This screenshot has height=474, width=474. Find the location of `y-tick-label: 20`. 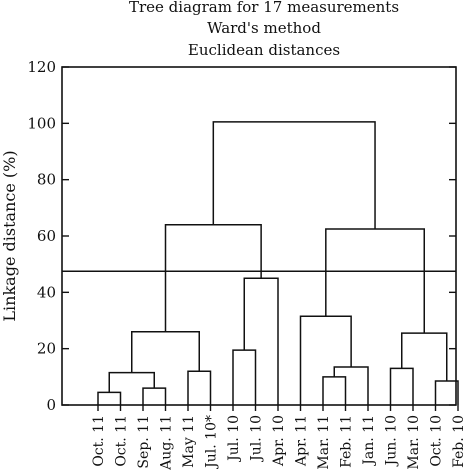

y-tick-label: 20 is located at coordinates (46, 349).